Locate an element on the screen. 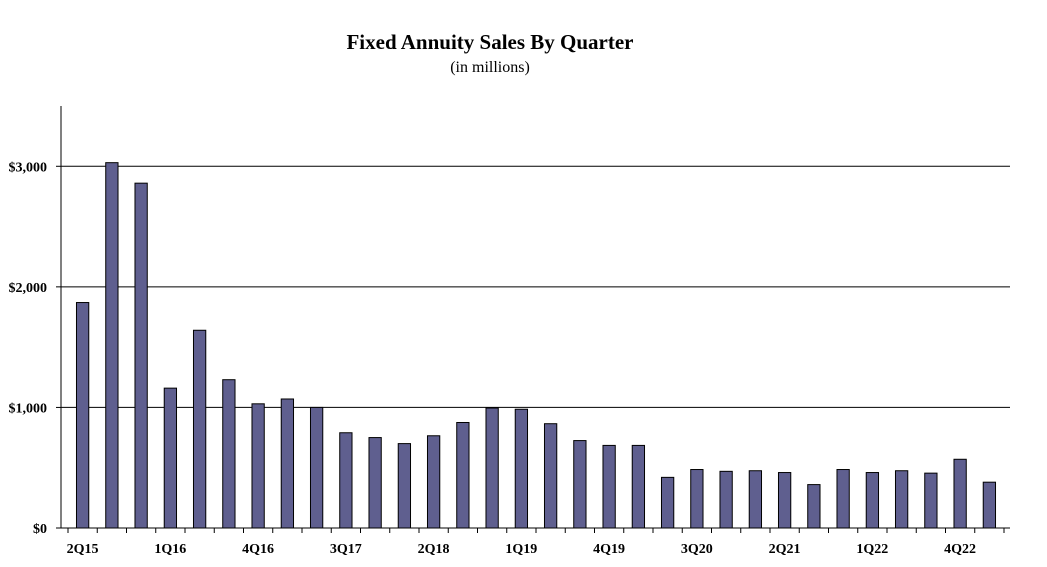  bar-3Q16 is located at coordinates (229, 454).